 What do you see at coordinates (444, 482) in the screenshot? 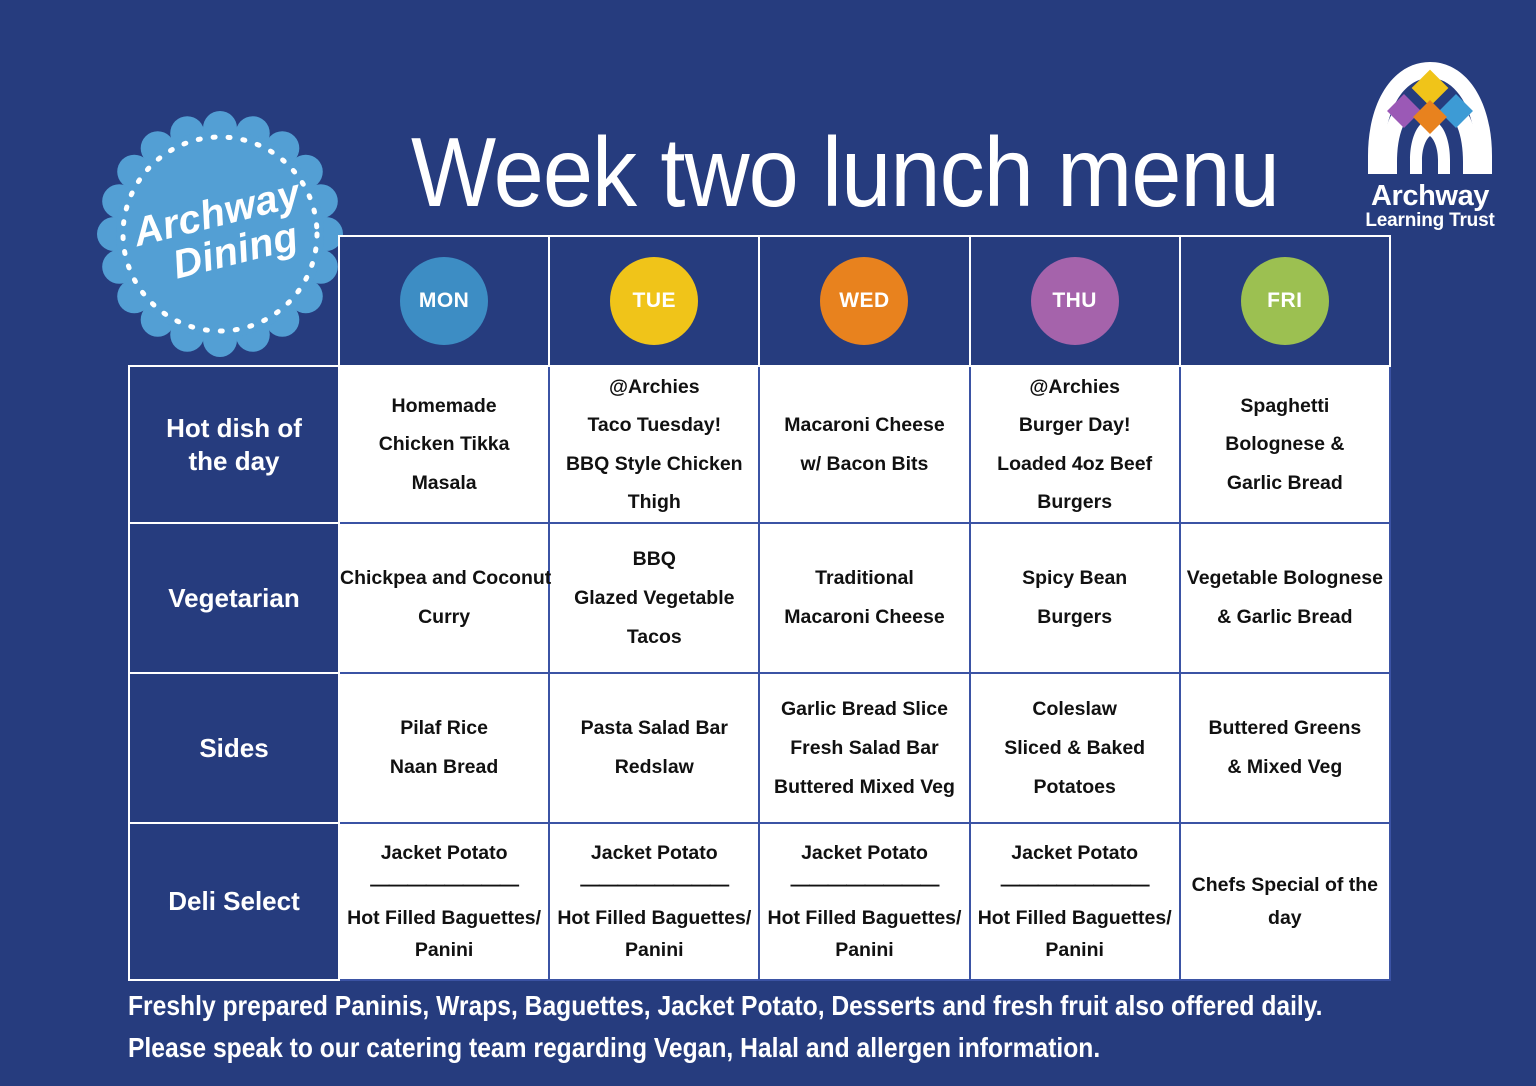
I see `cell-line: Masala` at bounding box center [444, 482].